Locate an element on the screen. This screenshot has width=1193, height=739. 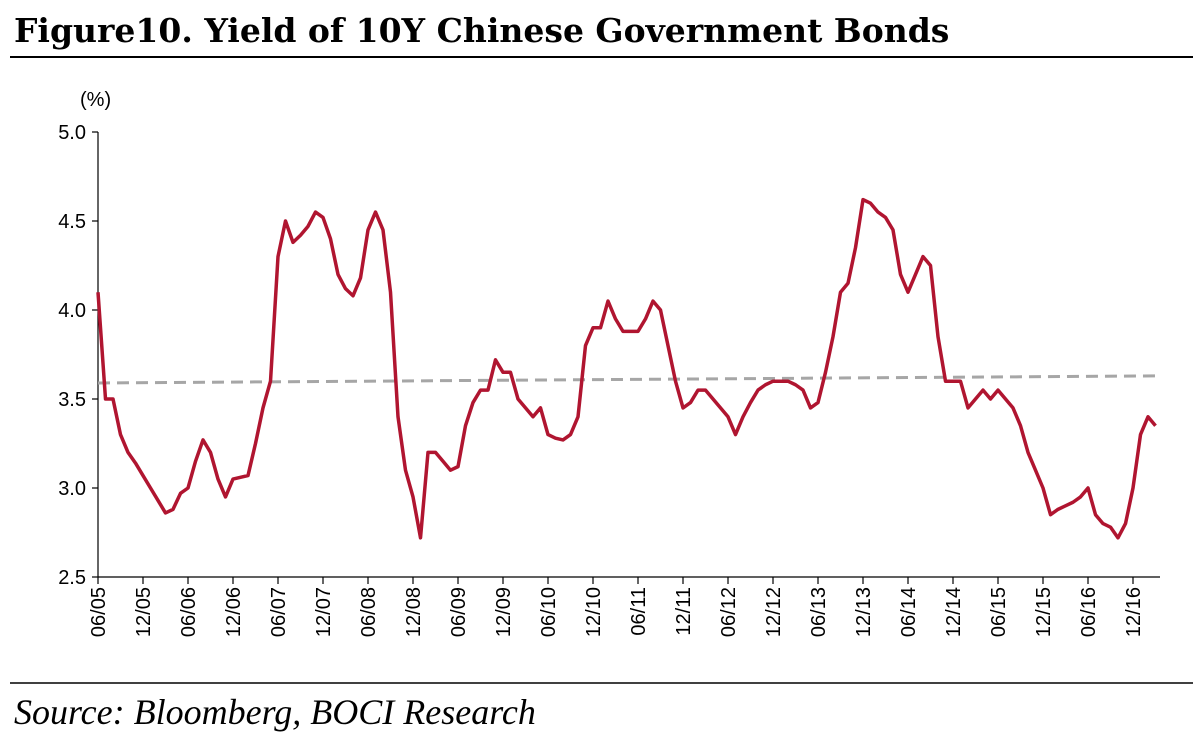
x-tick-label: 06/13 is located at coordinates (819, 612).